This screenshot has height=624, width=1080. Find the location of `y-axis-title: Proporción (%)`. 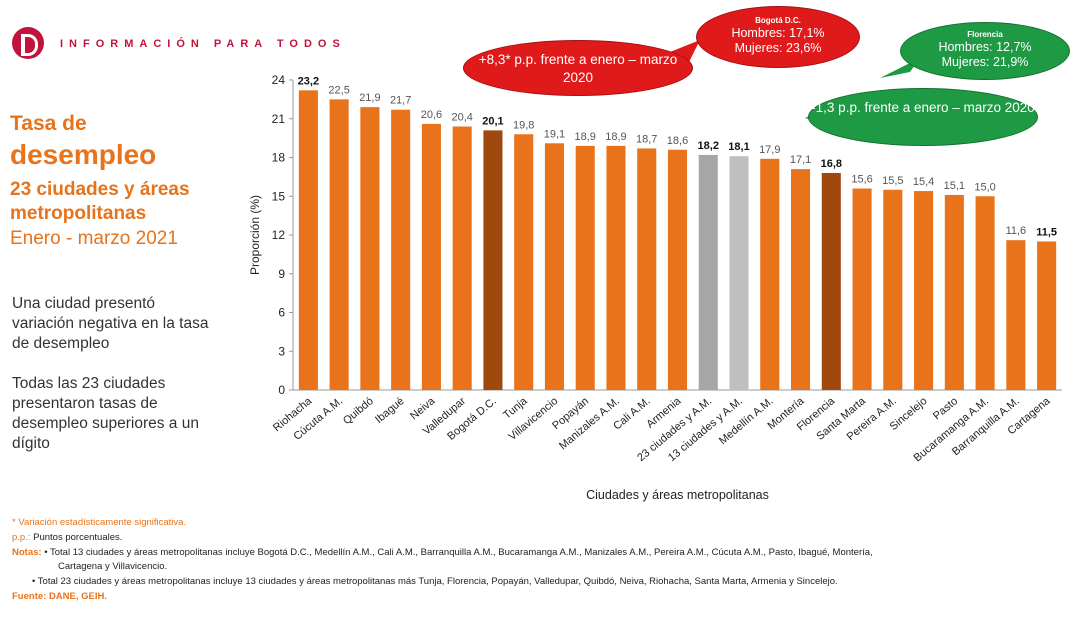

y-axis-title: Proporción (%) is located at coordinates (255, 235).